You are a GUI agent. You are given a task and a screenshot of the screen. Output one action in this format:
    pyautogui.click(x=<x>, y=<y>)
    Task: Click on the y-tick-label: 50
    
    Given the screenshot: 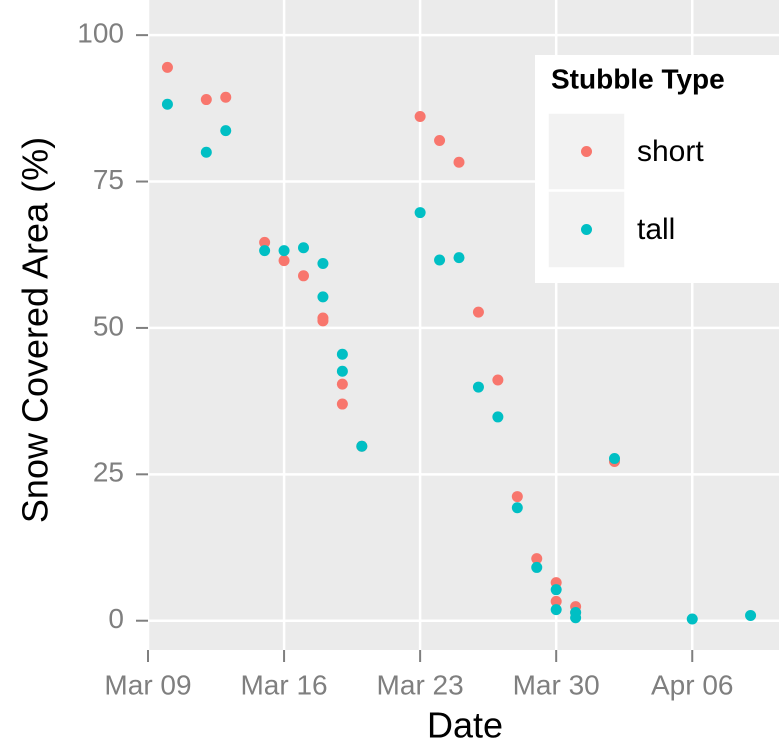 What is the action you would take?
    pyautogui.click(x=108, y=325)
    